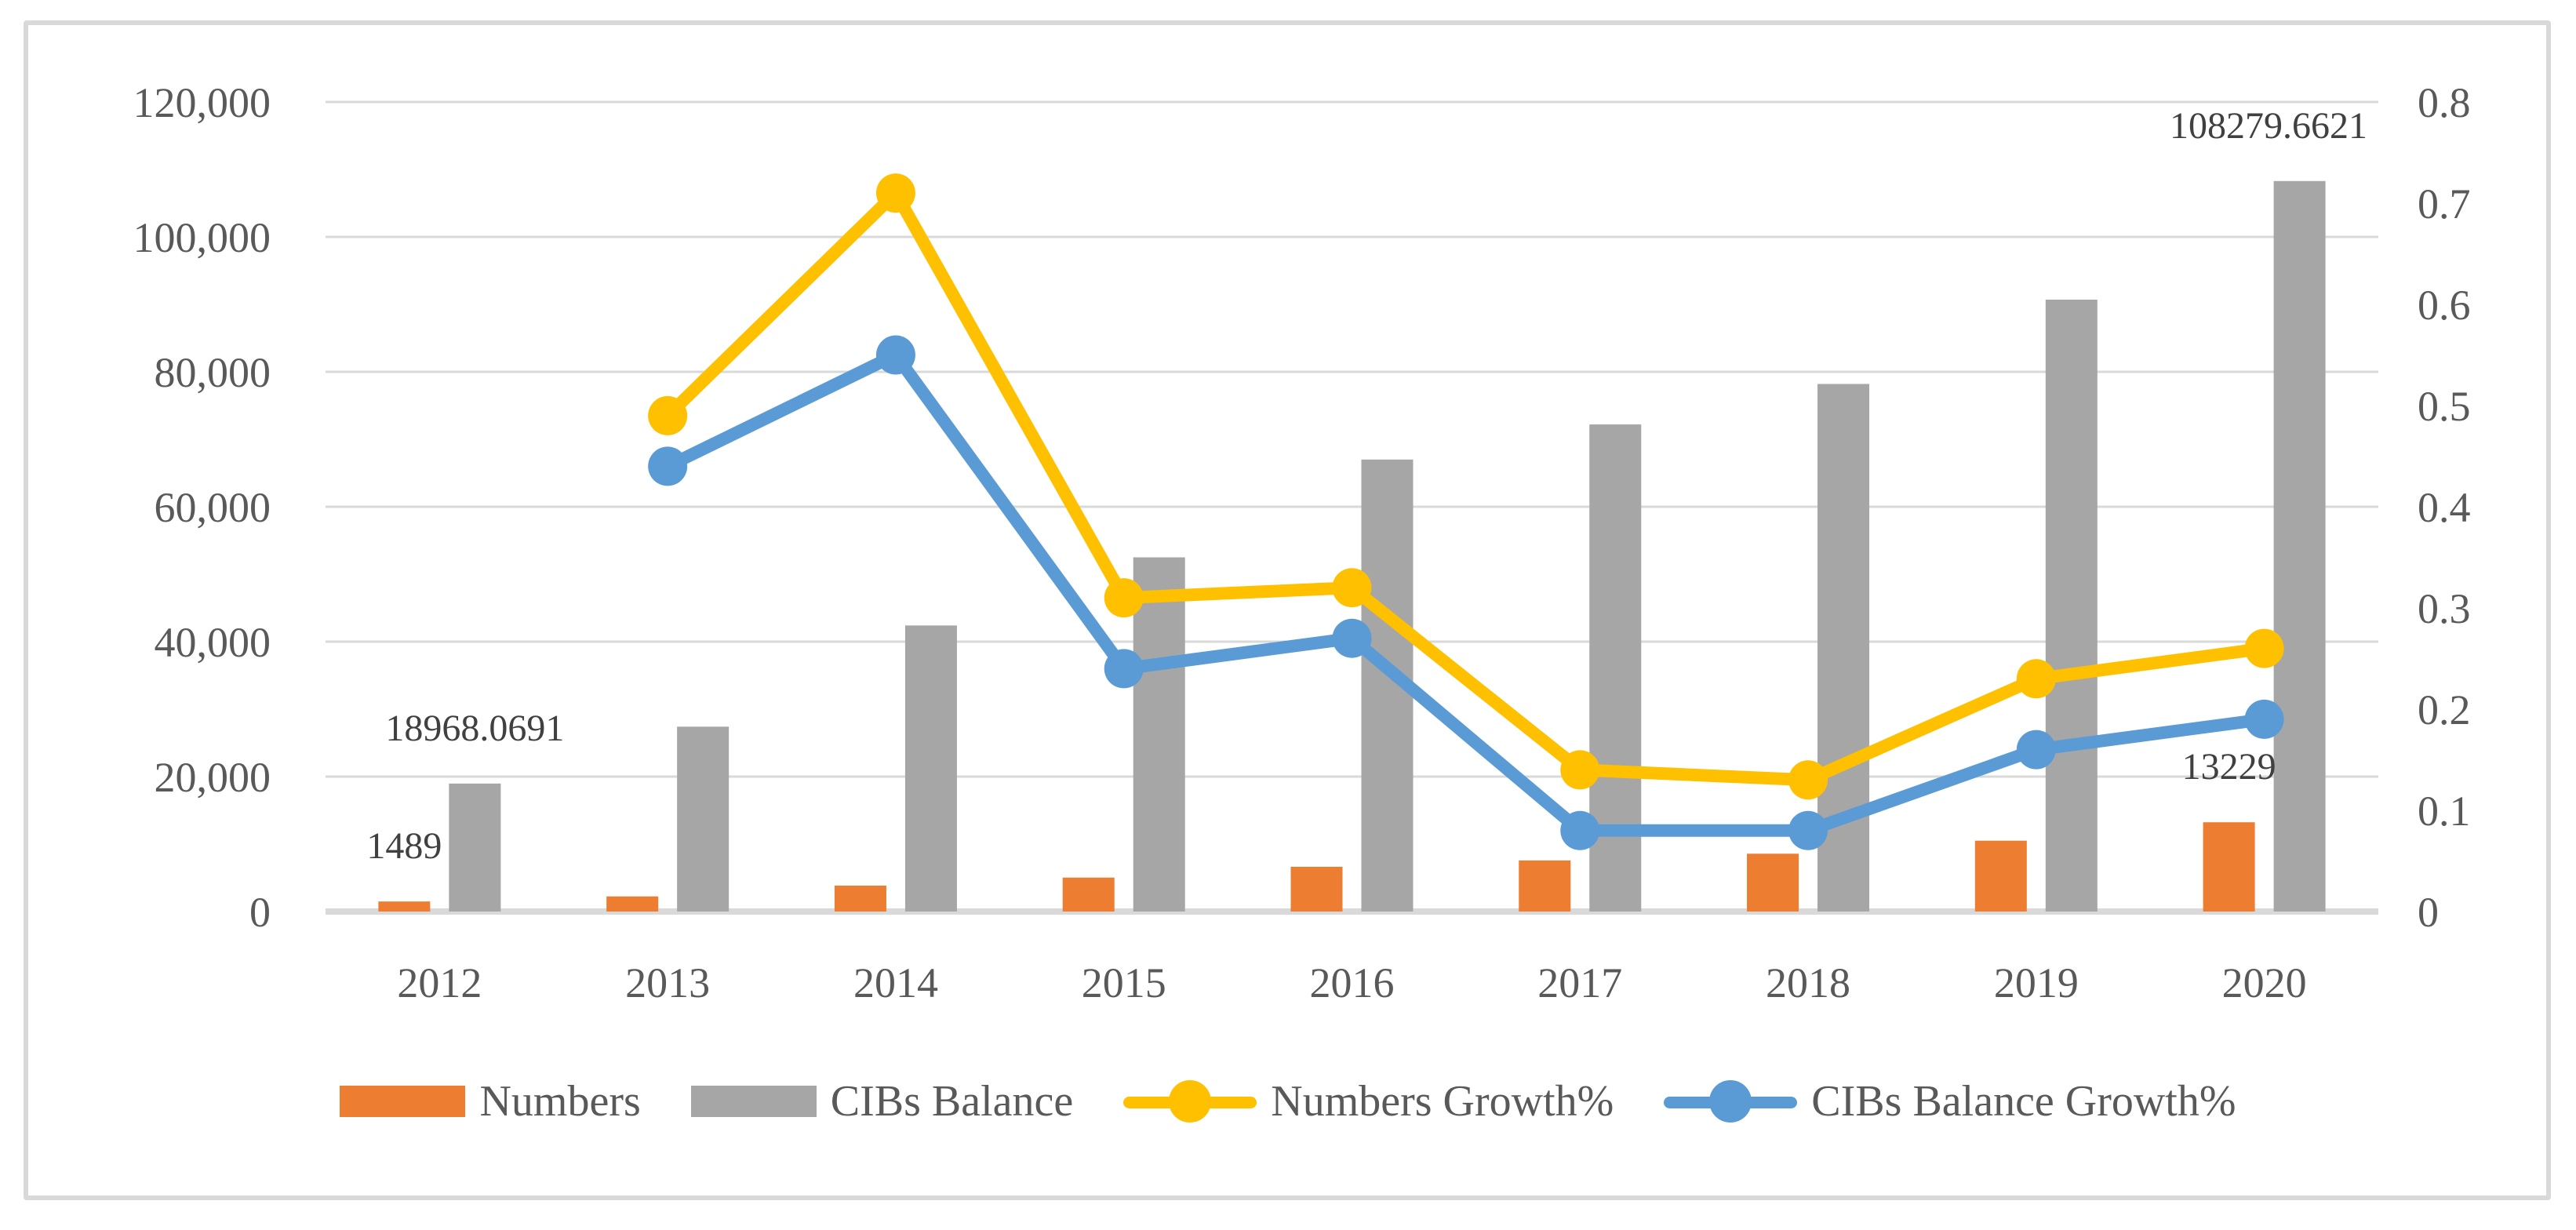 The height and width of the screenshot is (1230, 2576). What do you see at coordinates (202, 238) in the screenshot?
I see `left-axis-tick: 100,000` at bounding box center [202, 238].